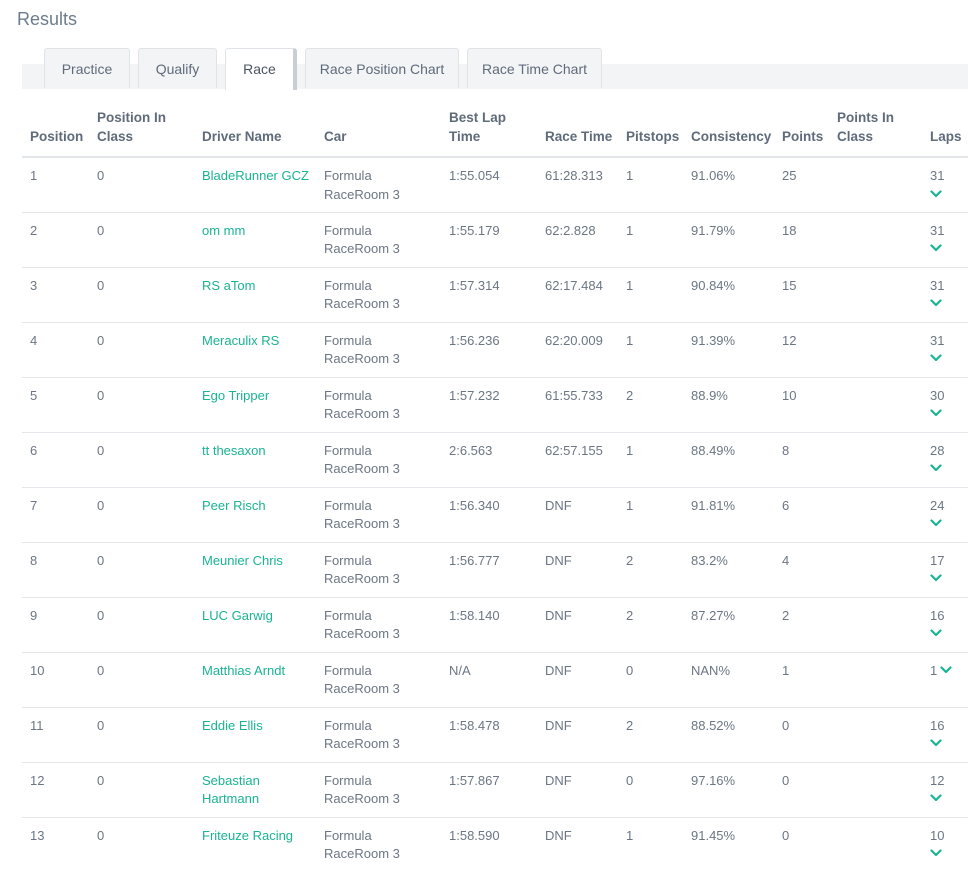  What do you see at coordinates (237, 615) in the screenshot?
I see `driver-name-link: LUC Garwig` at bounding box center [237, 615].